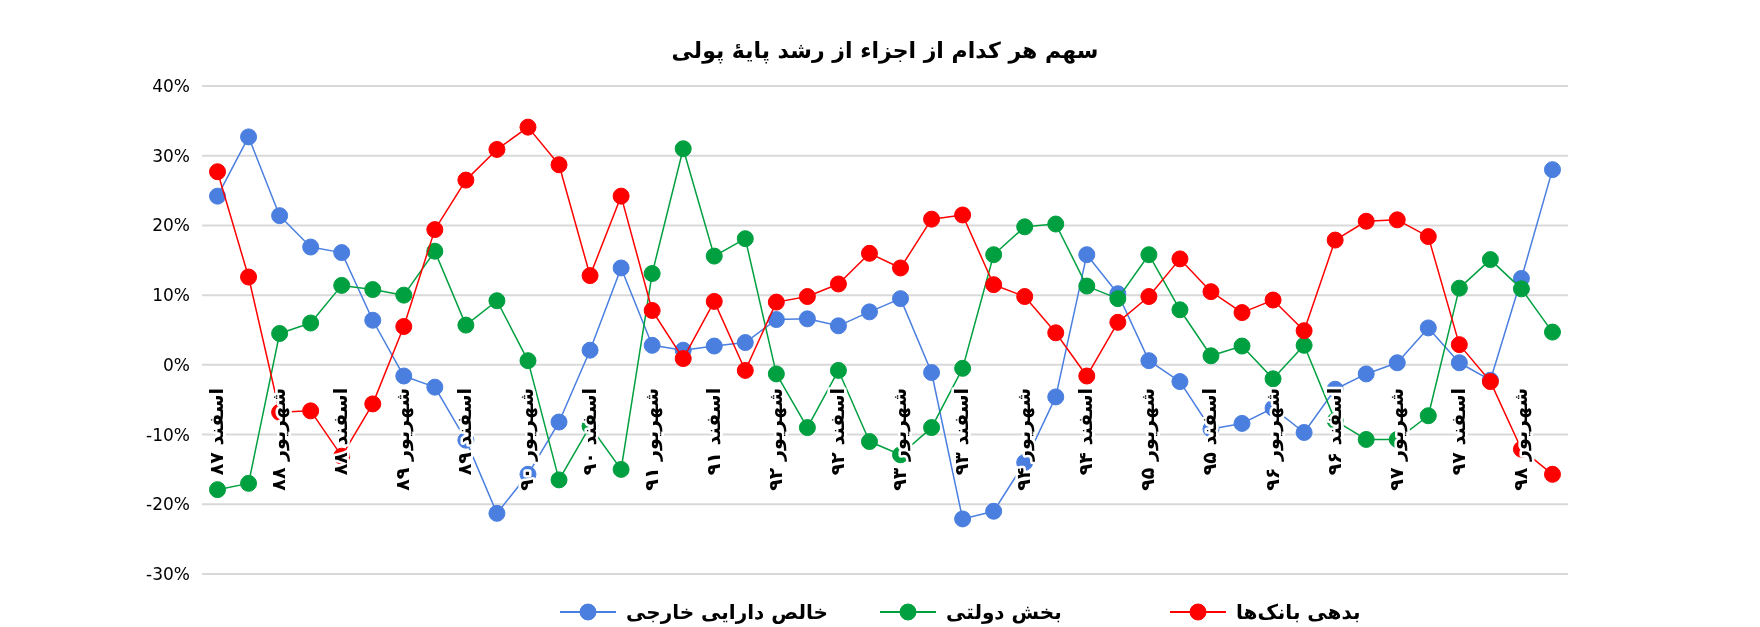 The height and width of the screenshot is (627, 1760). Describe the element at coordinates (727, 612) in the screenshot. I see `legend-label: خالص دارایی خارجی` at that location.